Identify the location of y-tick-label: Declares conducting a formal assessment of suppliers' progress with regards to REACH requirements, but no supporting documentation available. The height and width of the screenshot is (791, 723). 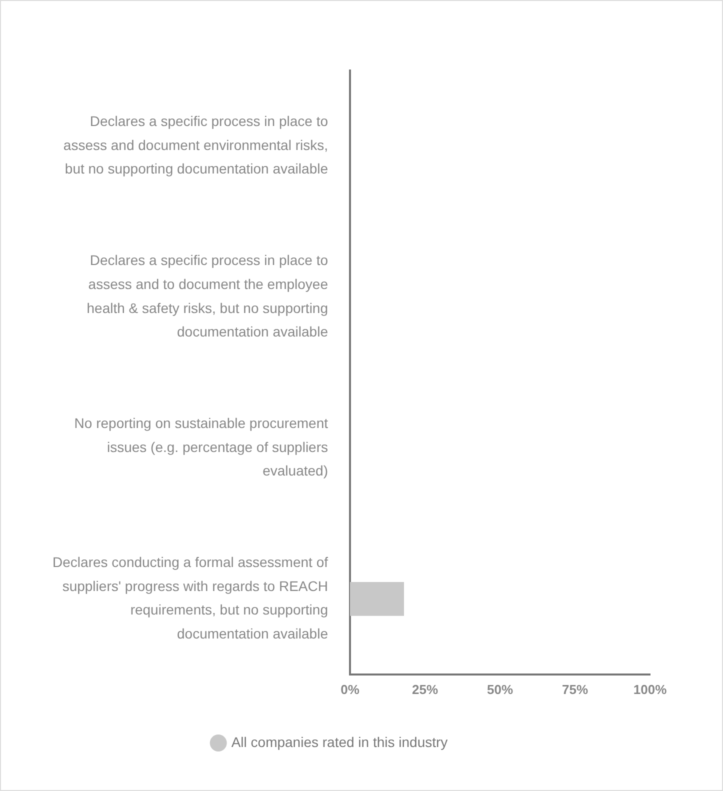
(190, 598).